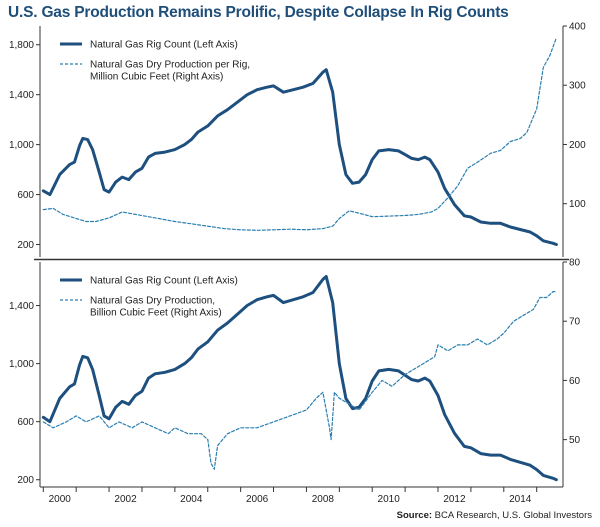  What do you see at coordinates (577, 145) in the screenshot?
I see `right-tick-label: 200` at bounding box center [577, 145].